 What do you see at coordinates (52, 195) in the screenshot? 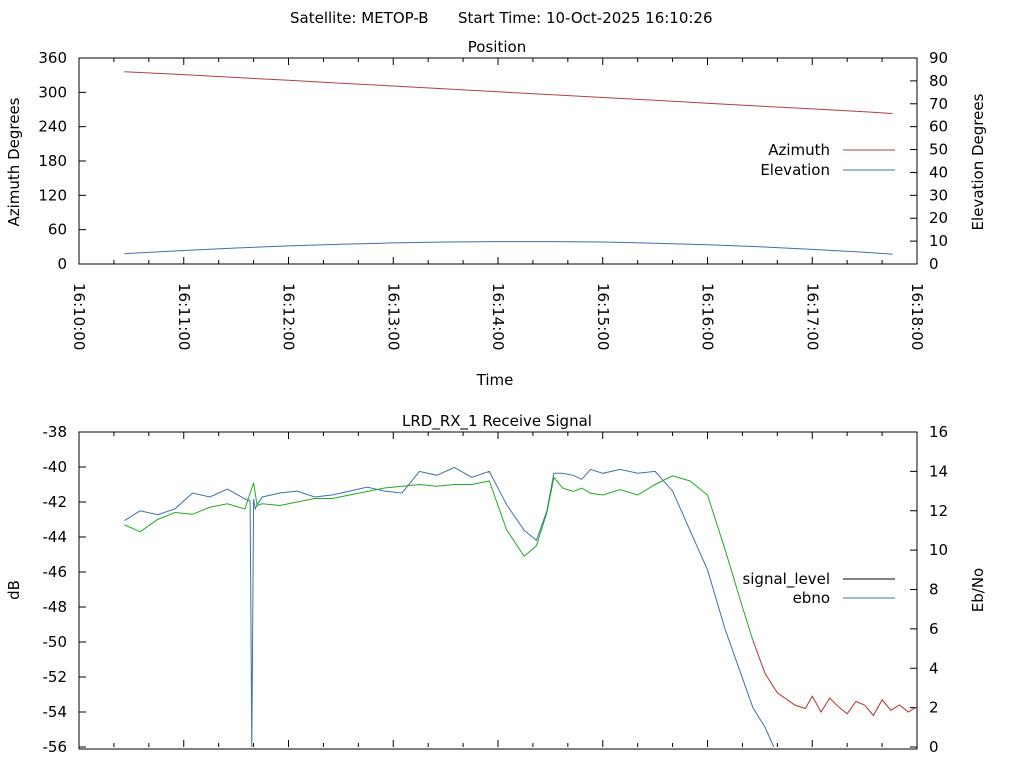
I see `y-tick-label: 120` at bounding box center [52, 195].